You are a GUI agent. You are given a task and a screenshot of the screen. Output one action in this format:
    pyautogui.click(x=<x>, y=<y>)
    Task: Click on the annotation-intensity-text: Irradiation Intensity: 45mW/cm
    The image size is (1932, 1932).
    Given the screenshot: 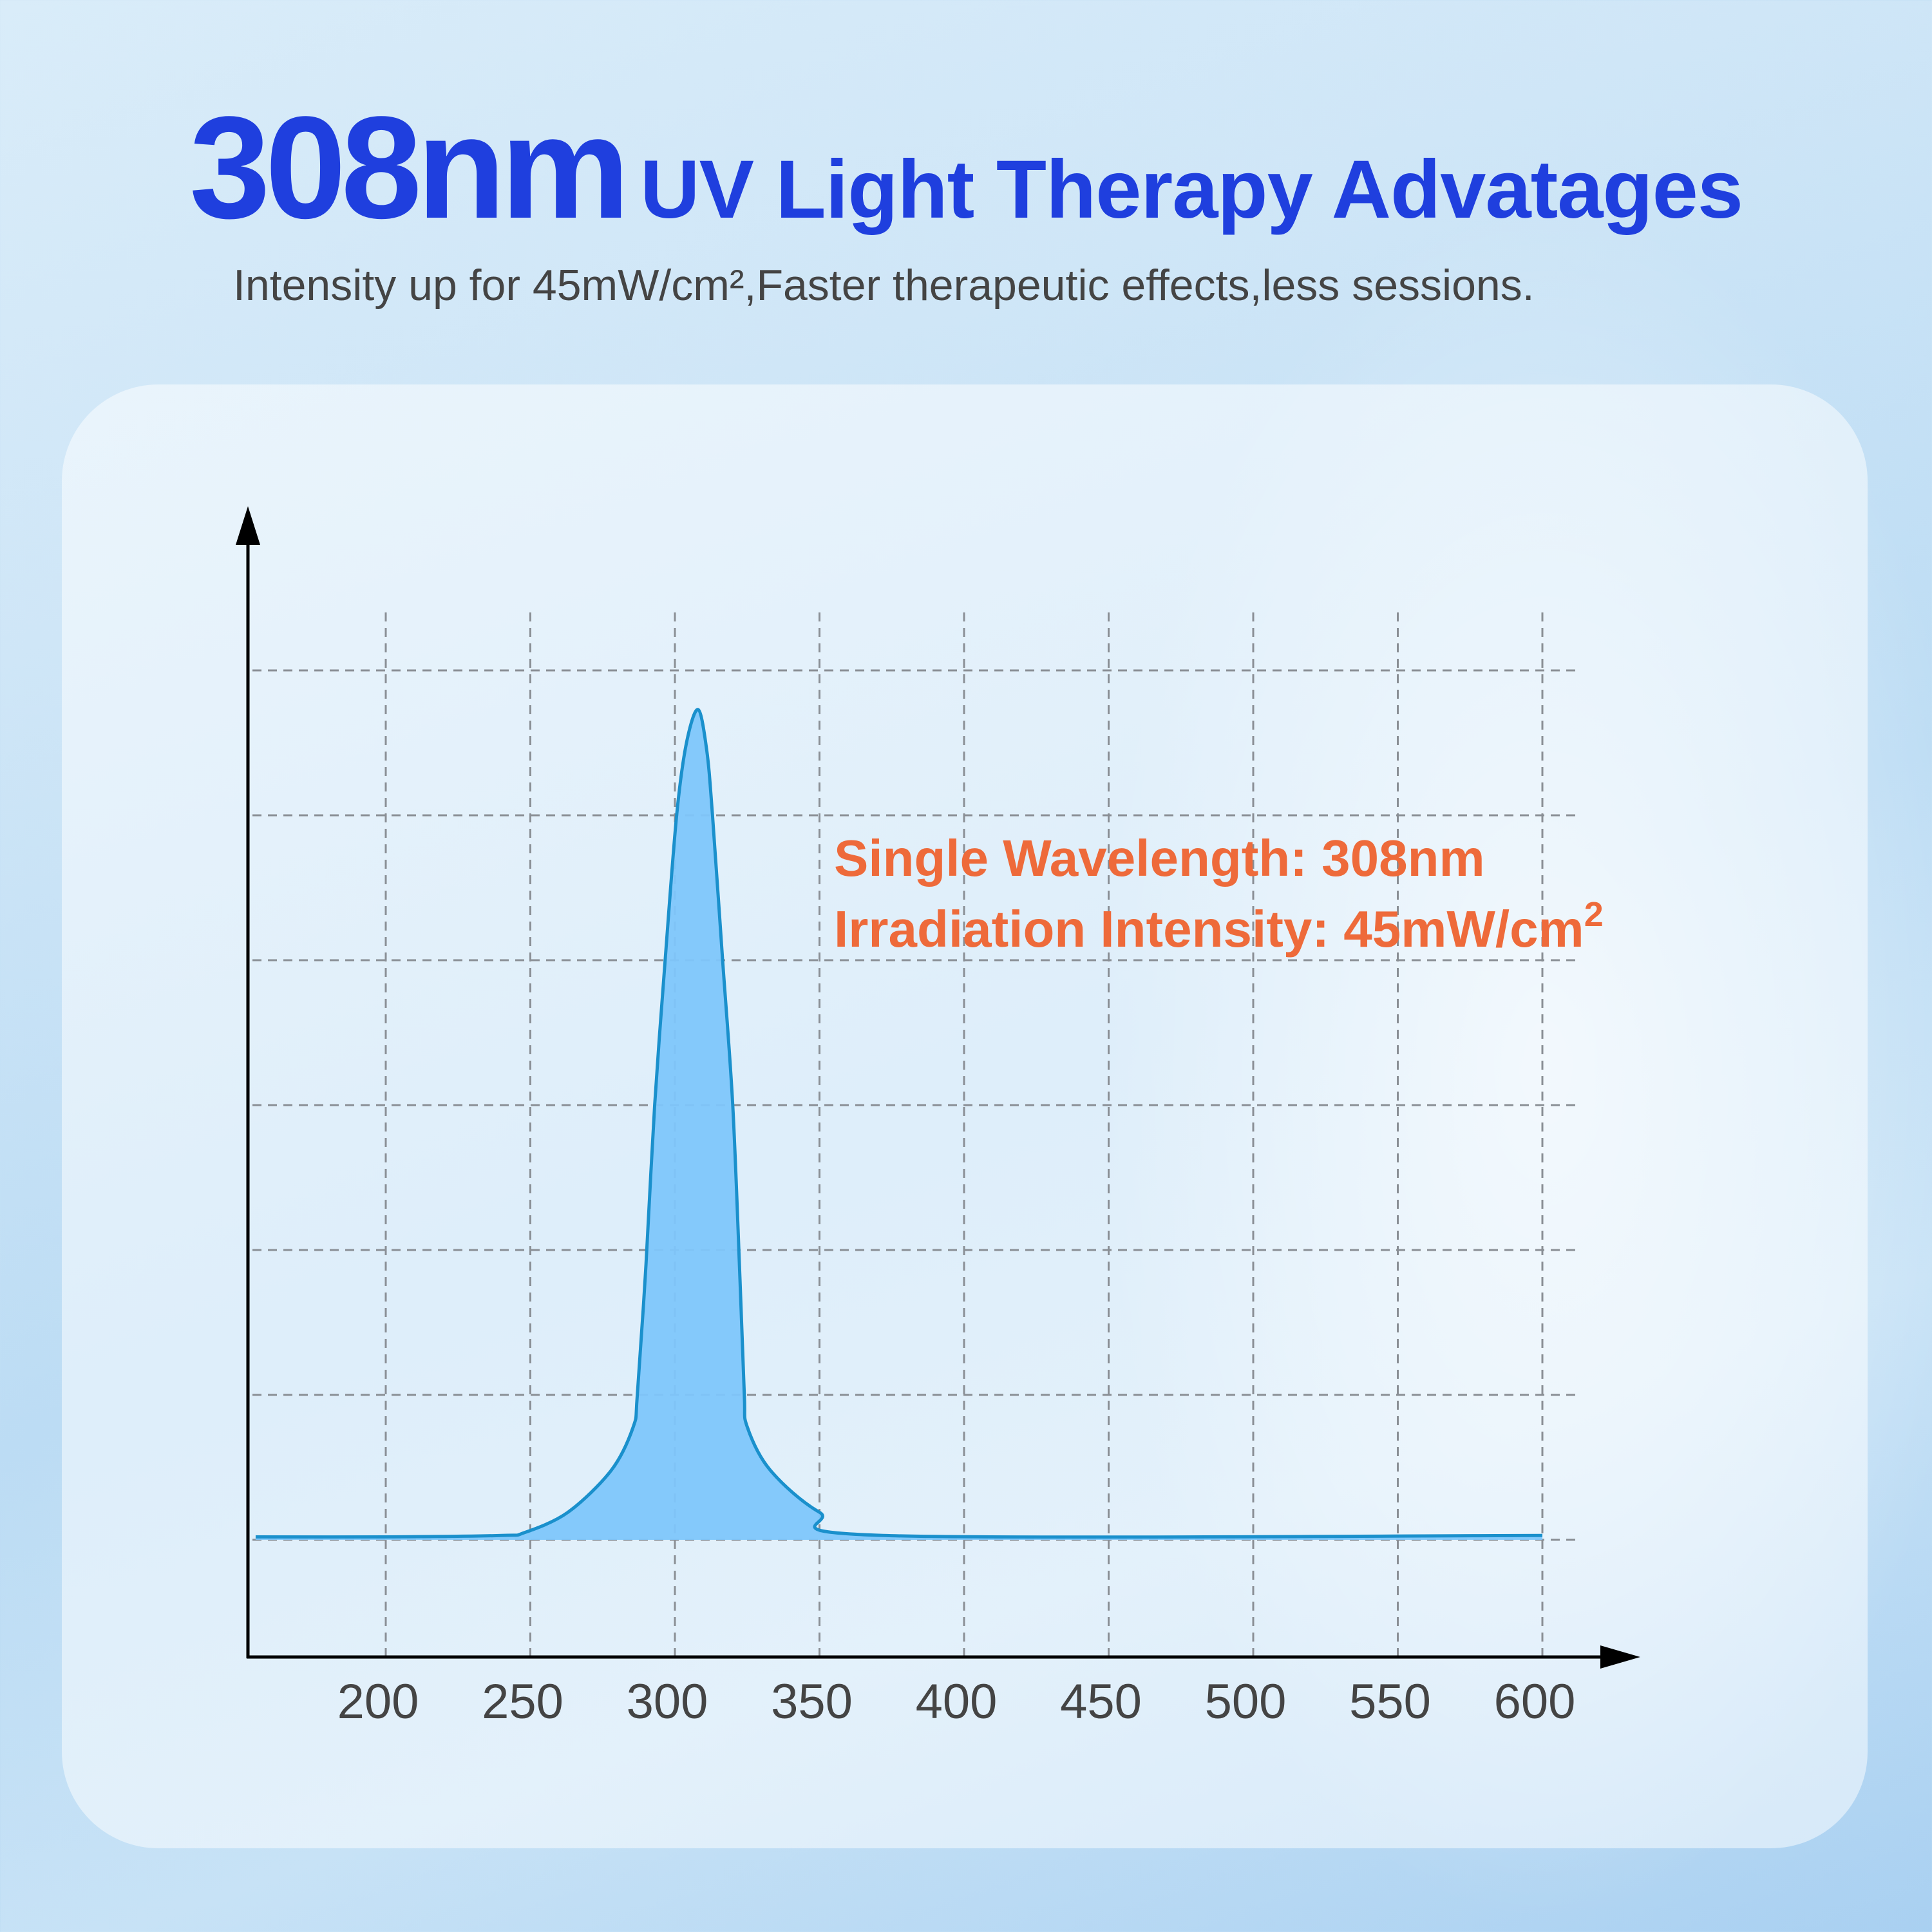 What is the action you would take?
    pyautogui.click(x=1209, y=929)
    